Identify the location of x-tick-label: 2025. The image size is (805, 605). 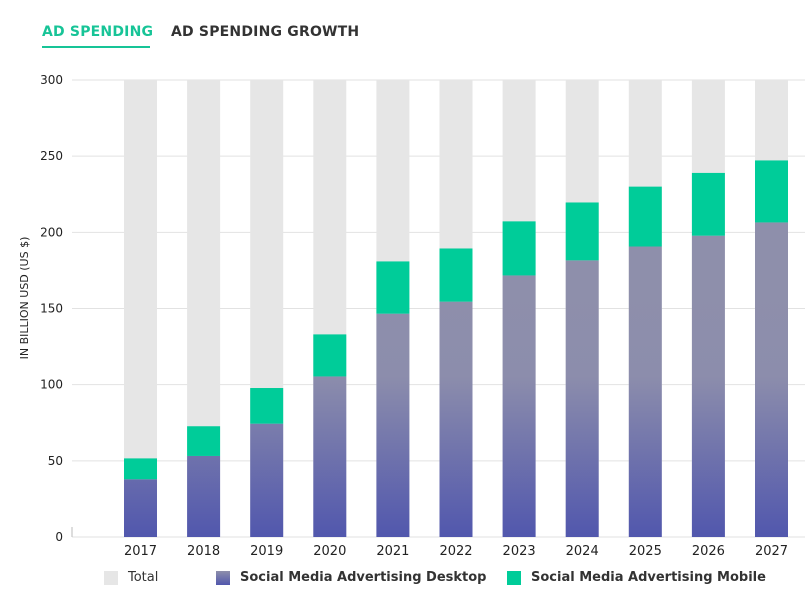
(645, 551).